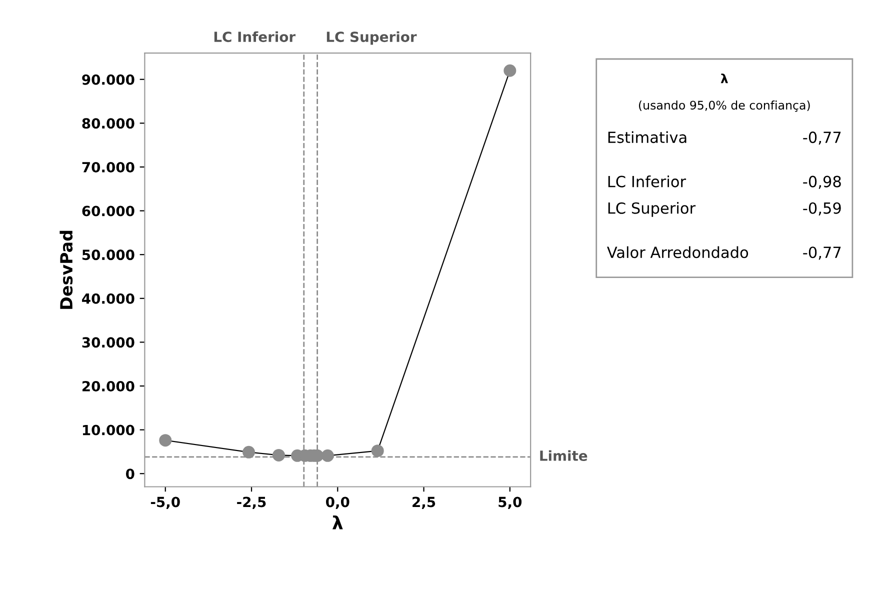 This screenshot has height=590, width=877. What do you see at coordinates (338, 502) in the screenshot?
I see `x-tick-label: 0,0` at bounding box center [338, 502].